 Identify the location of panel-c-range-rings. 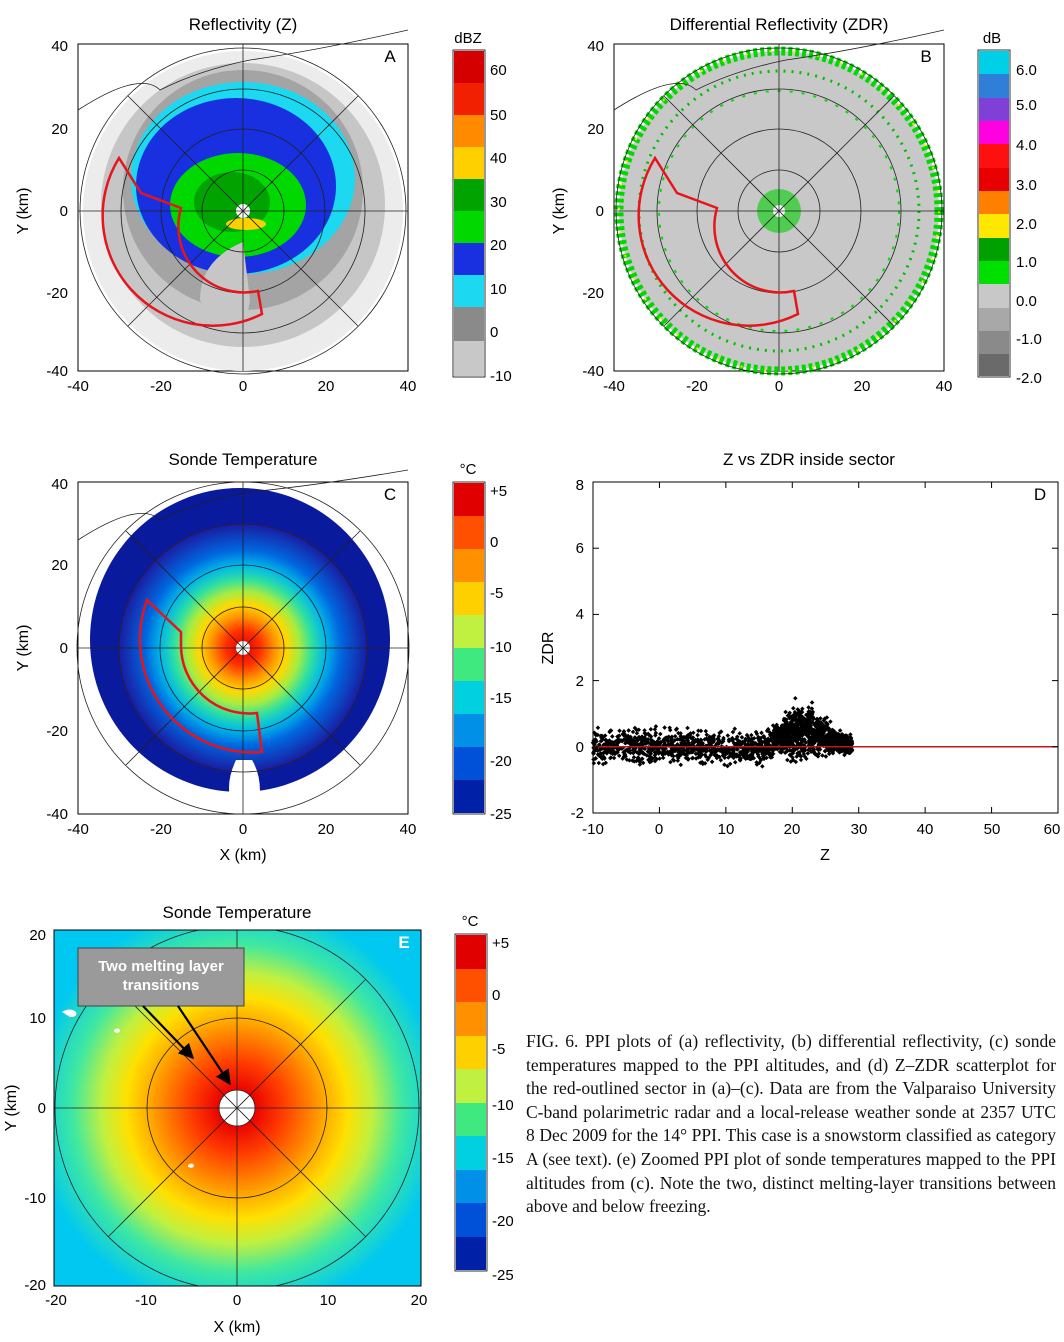
(243, 642).